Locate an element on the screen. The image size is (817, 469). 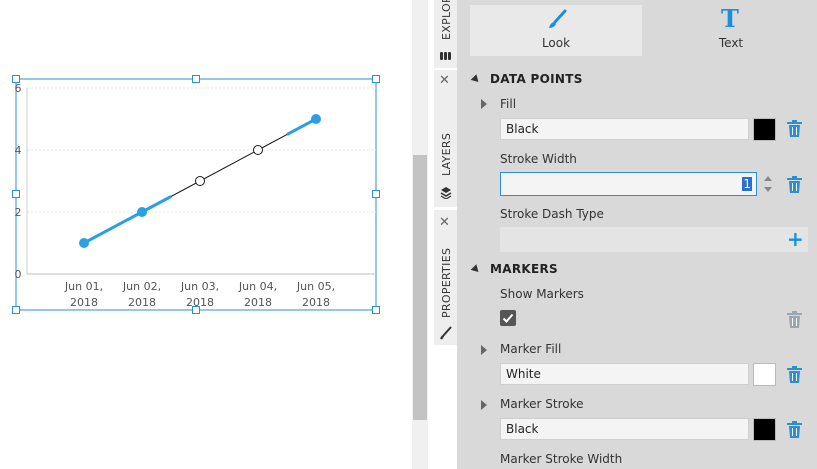
y-tick-label: 4 is located at coordinates (18, 150).